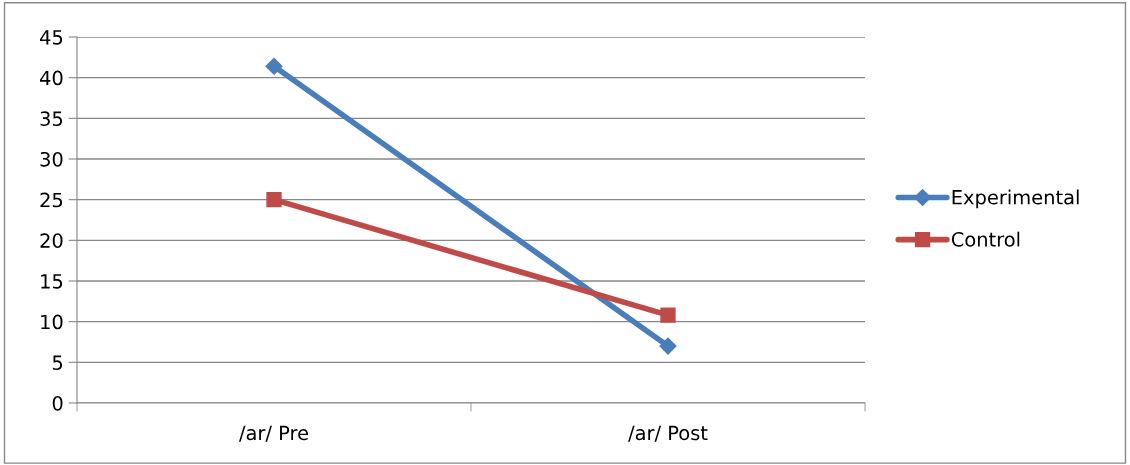 The height and width of the screenshot is (465, 1130). What do you see at coordinates (52, 281) in the screenshot?
I see `y-tick-label: 15` at bounding box center [52, 281].